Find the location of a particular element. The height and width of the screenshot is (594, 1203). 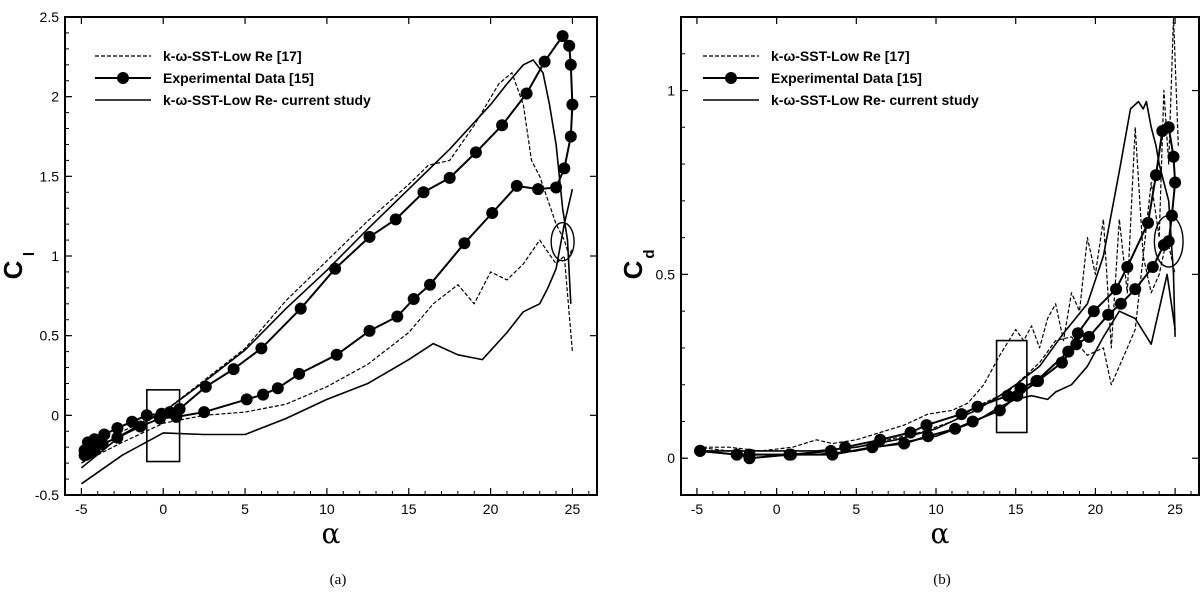

panel-caption: (a) is located at coordinates (338, 580).